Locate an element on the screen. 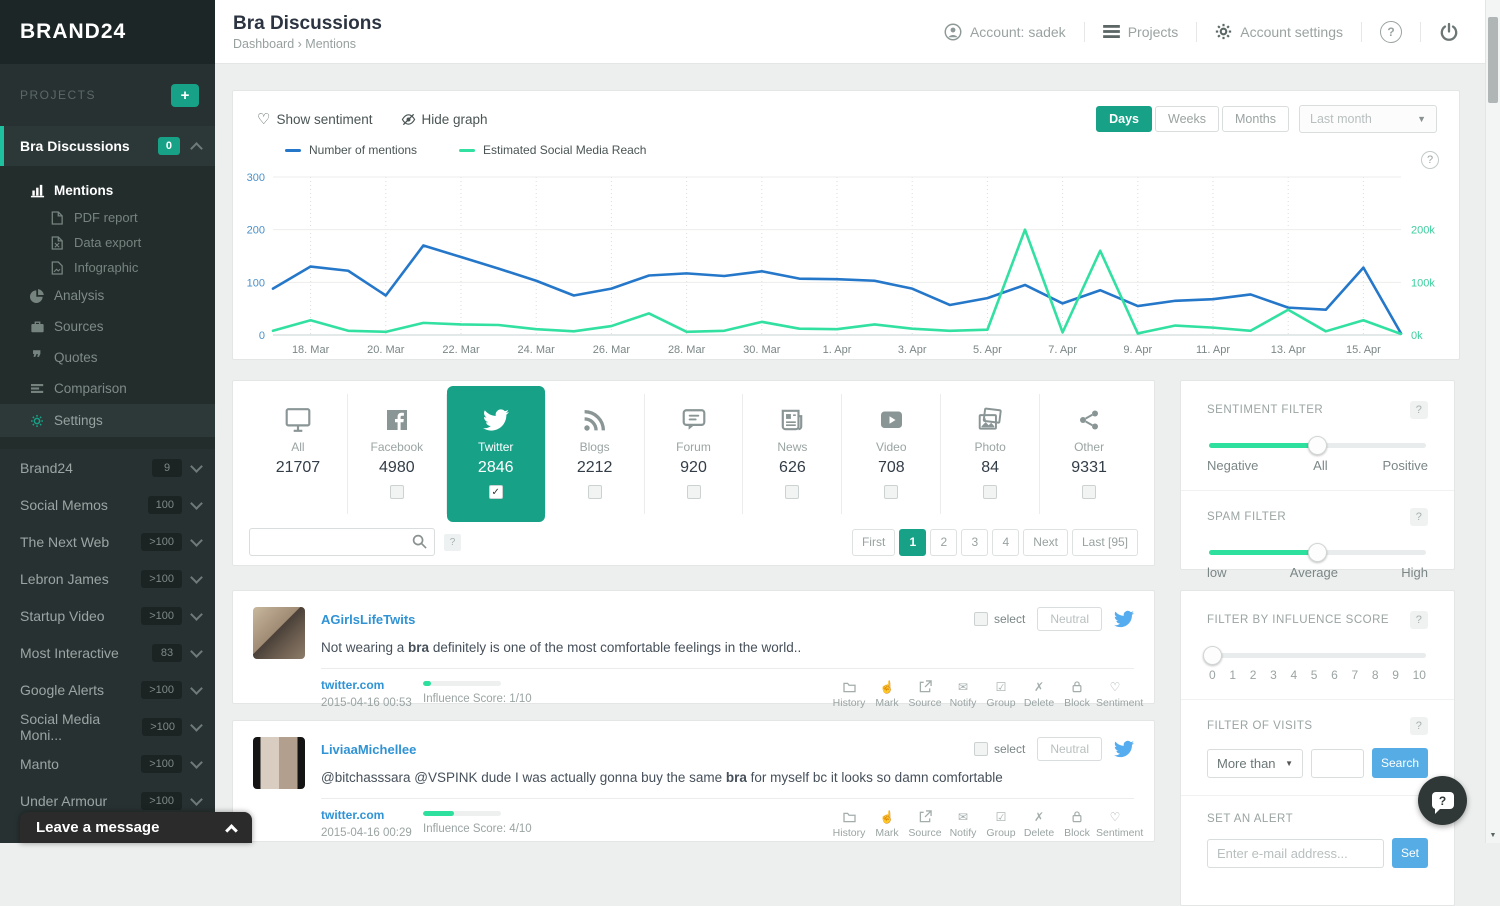  spam-slider is located at coordinates (1317, 552).